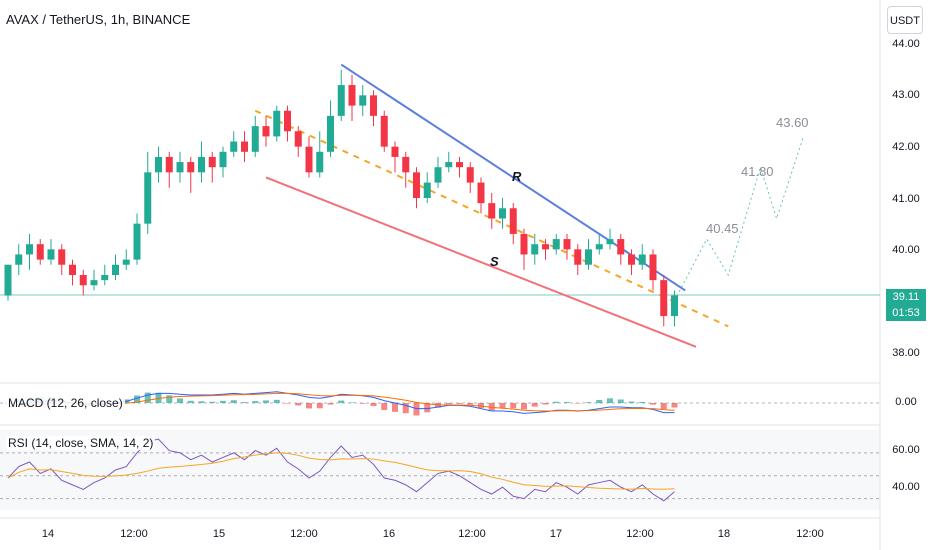  I want to click on time-label: 15, so click(219, 534).